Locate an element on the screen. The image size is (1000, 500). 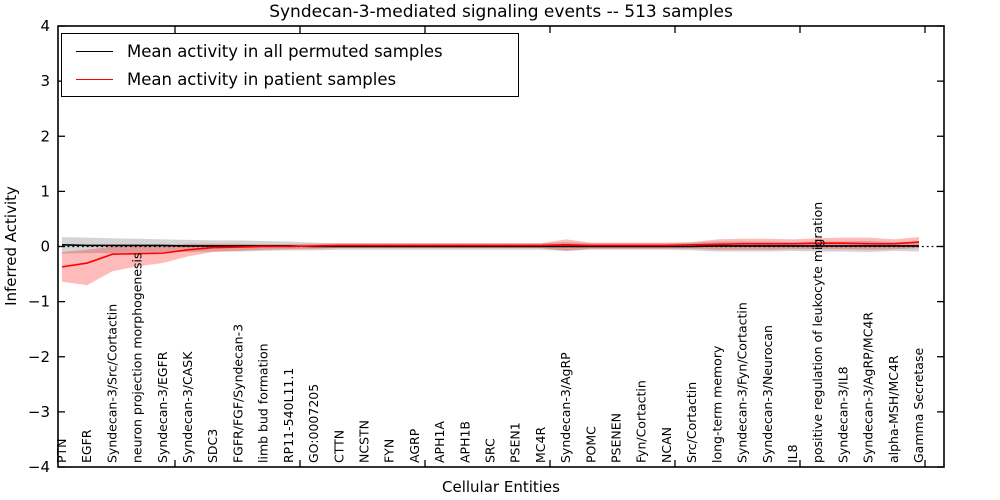
y-tick-label: 3 is located at coordinates (45, 81).